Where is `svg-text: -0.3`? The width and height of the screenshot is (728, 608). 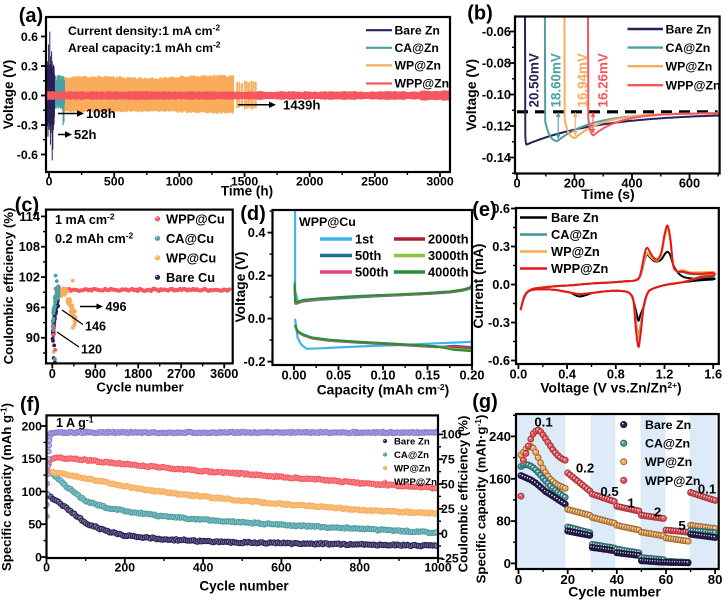
svg-text: -0.3 is located at coordinates (27, 125).